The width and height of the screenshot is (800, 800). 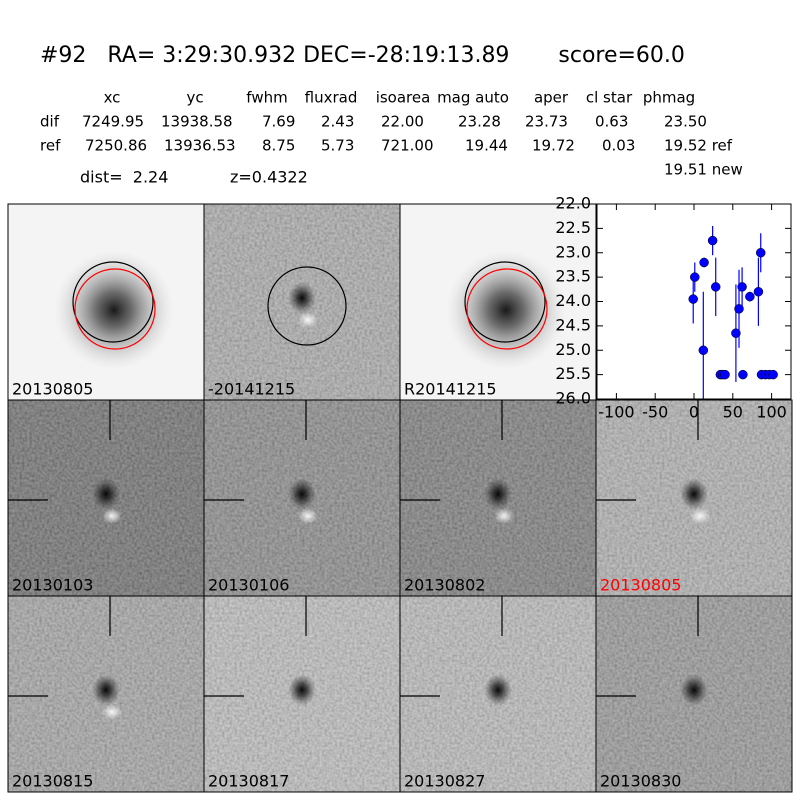 What do you see at coordinates (694, 412) in the screenshot?
I see `x-tick-label: 0` at bounding box center [694, 412].